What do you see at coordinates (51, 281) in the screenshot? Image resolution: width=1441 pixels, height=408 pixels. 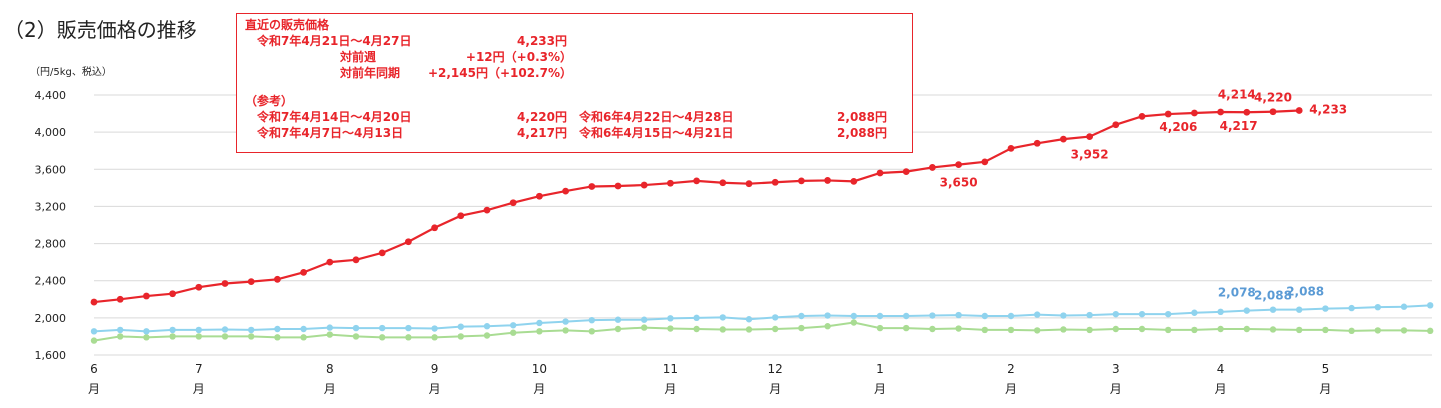 I see `y-tick-label: 2,400` at bounding box center [51, 281].